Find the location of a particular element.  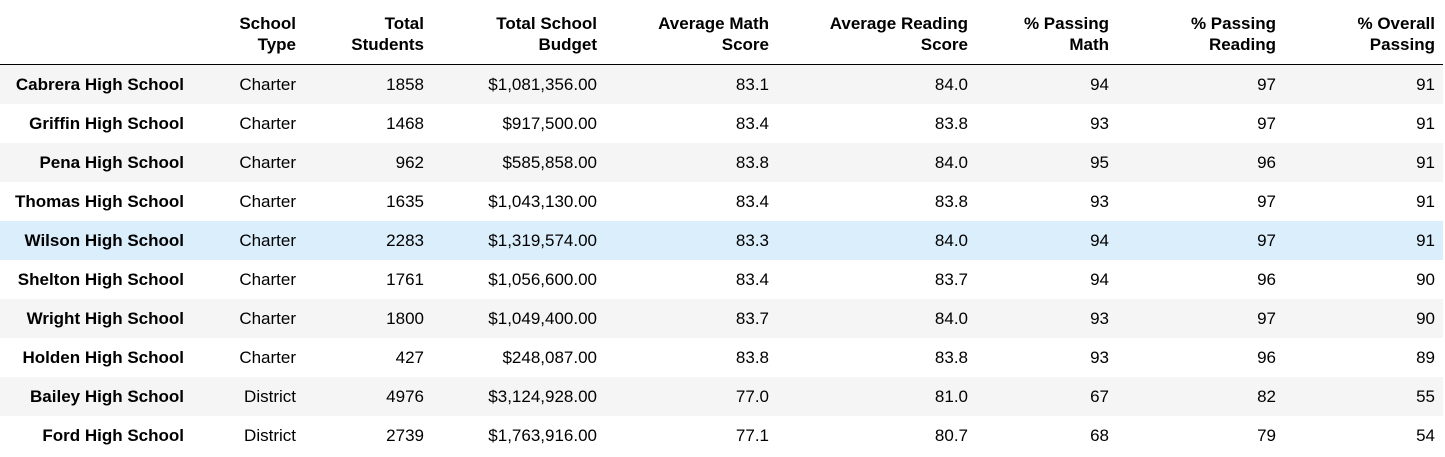

total-budget-cell: $1,763,916.00 is located at coordinates (542, 435).